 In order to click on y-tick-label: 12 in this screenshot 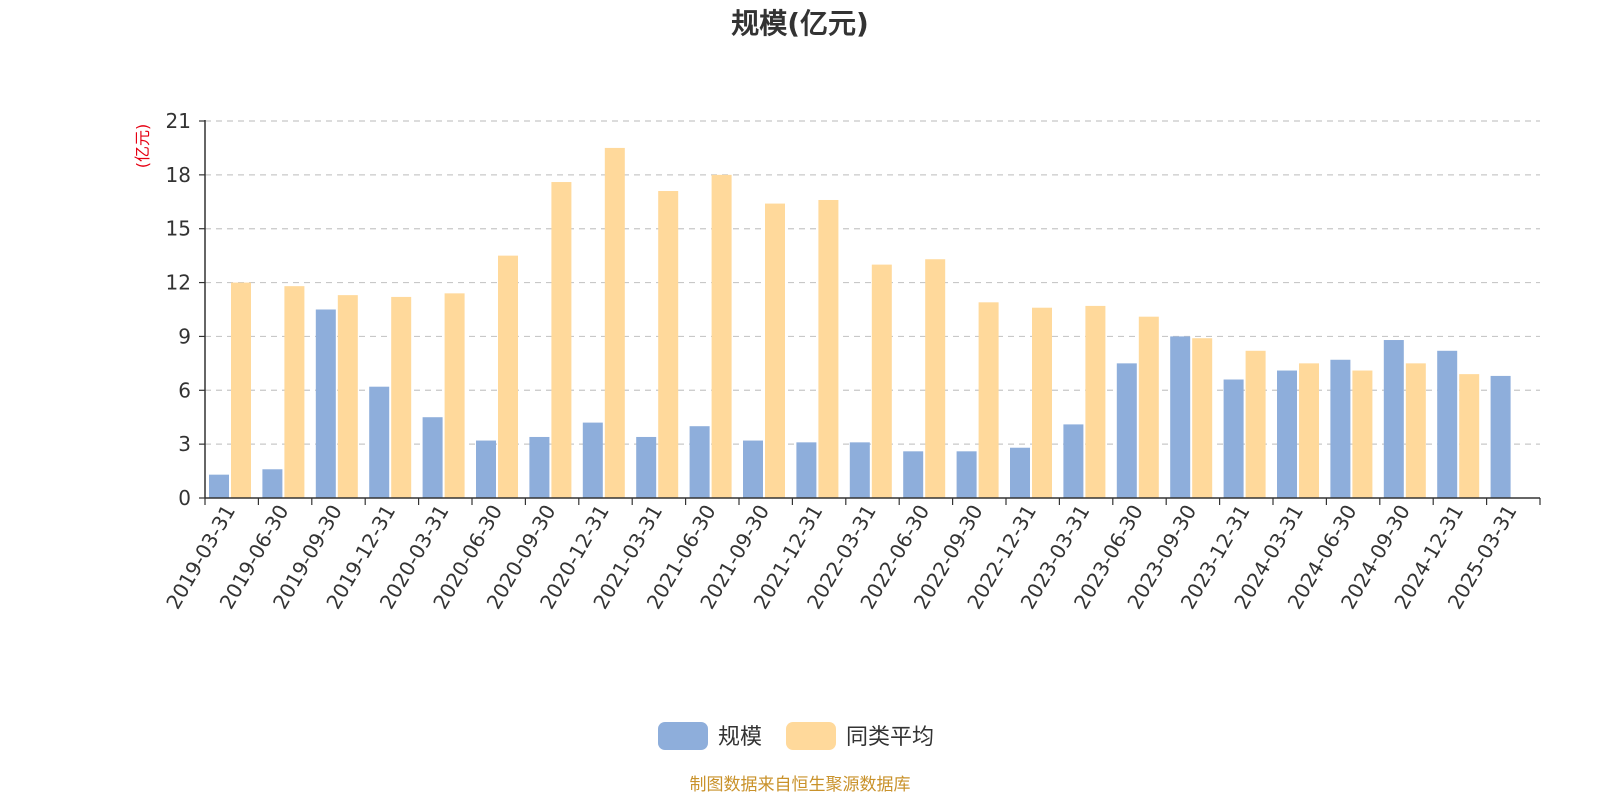, I will do `click(178, 283)`.